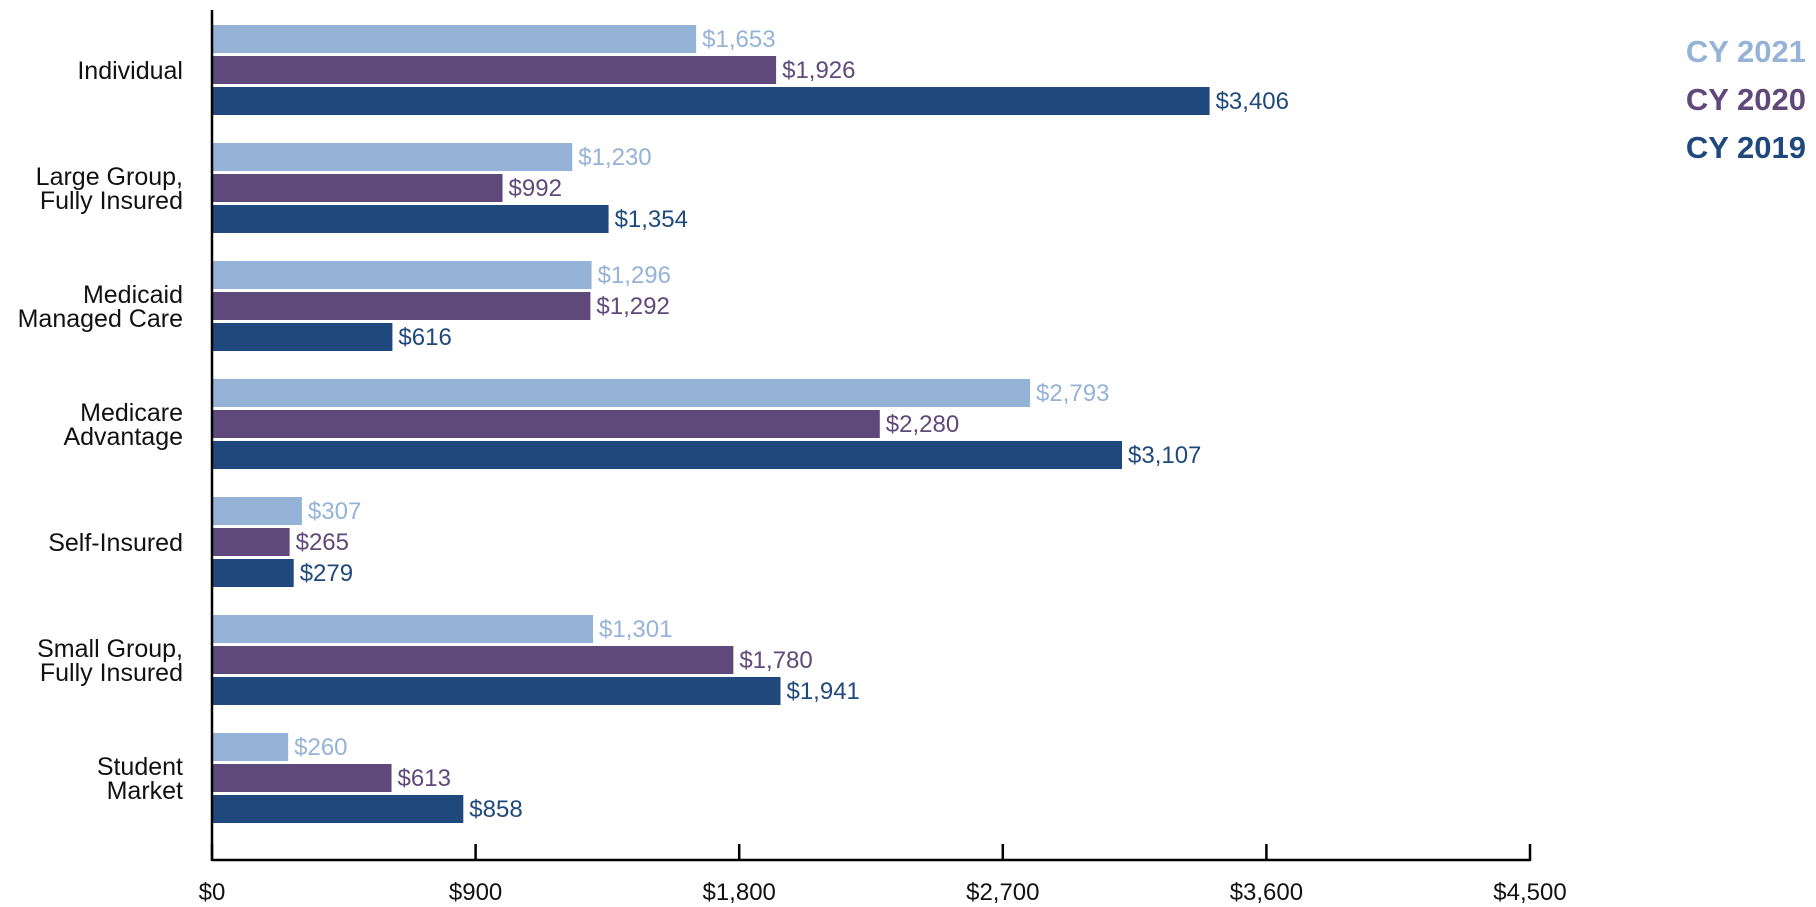  I want to click on x-tick-label: $1,800, so click(738, 892).